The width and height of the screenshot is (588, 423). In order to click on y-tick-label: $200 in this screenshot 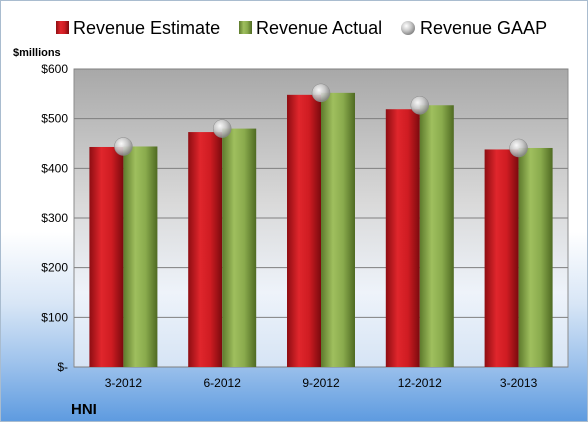, I will do `click(54, 268)`.